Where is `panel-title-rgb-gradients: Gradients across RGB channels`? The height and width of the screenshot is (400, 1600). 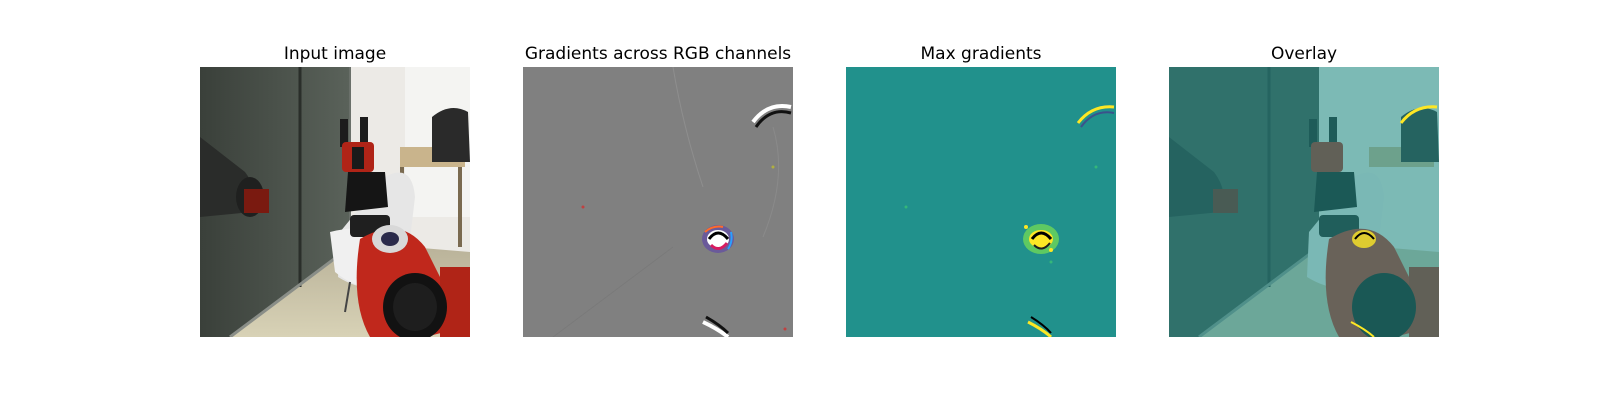 panel-title-rgb-gradients: Gradients across RGB channels is located at coordinates (658, 54).